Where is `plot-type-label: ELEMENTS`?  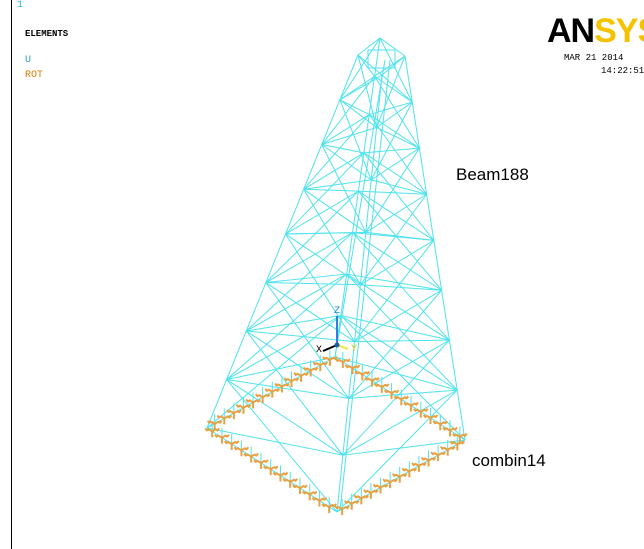 plot-type-label: ELEMENTS is located at coordinates (47, 34).